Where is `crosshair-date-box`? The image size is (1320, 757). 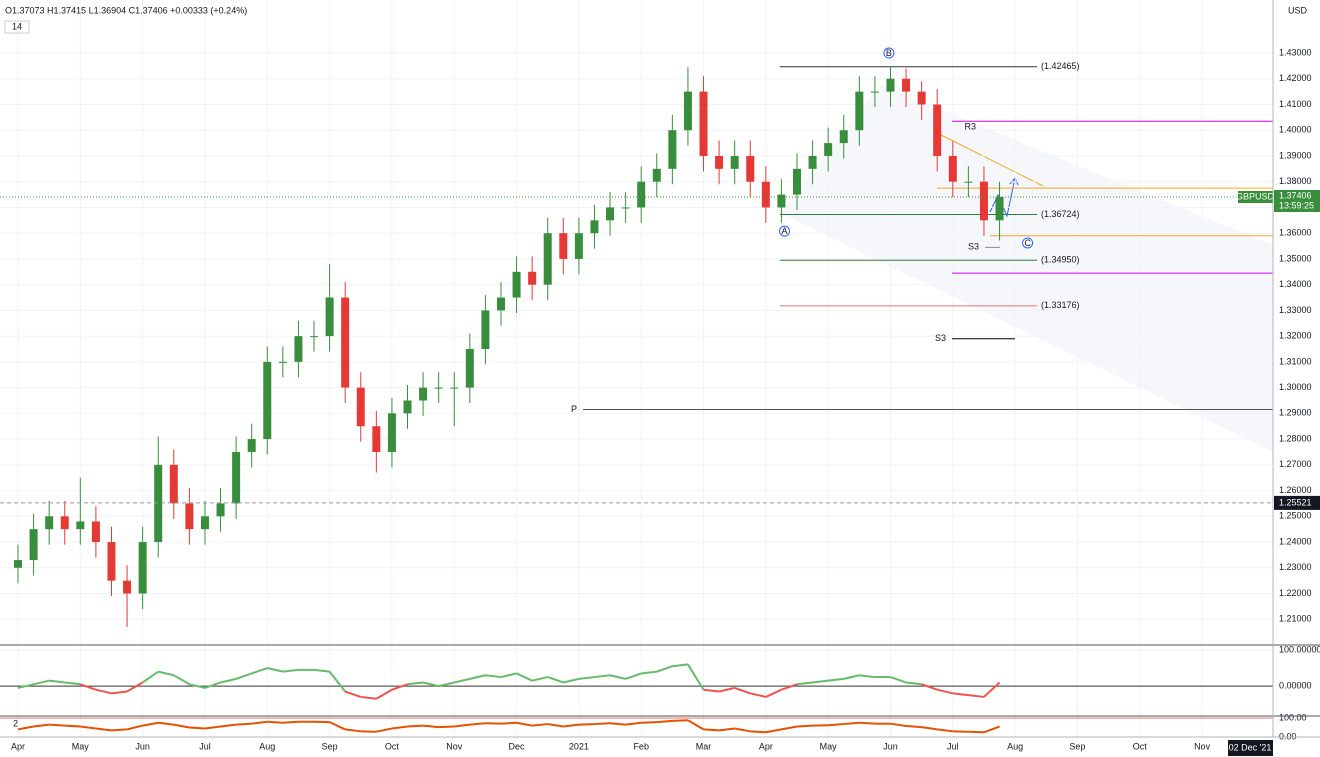 crosshair-date-box is located at coordinates (1250, 748).